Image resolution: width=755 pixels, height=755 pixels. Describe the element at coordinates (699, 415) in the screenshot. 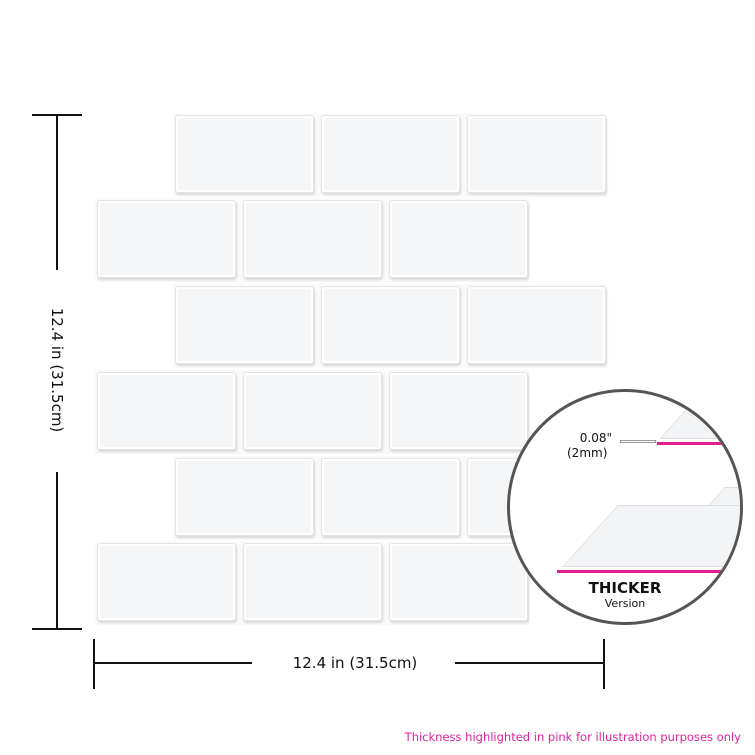

I see `tile-edge-upper` at that location.